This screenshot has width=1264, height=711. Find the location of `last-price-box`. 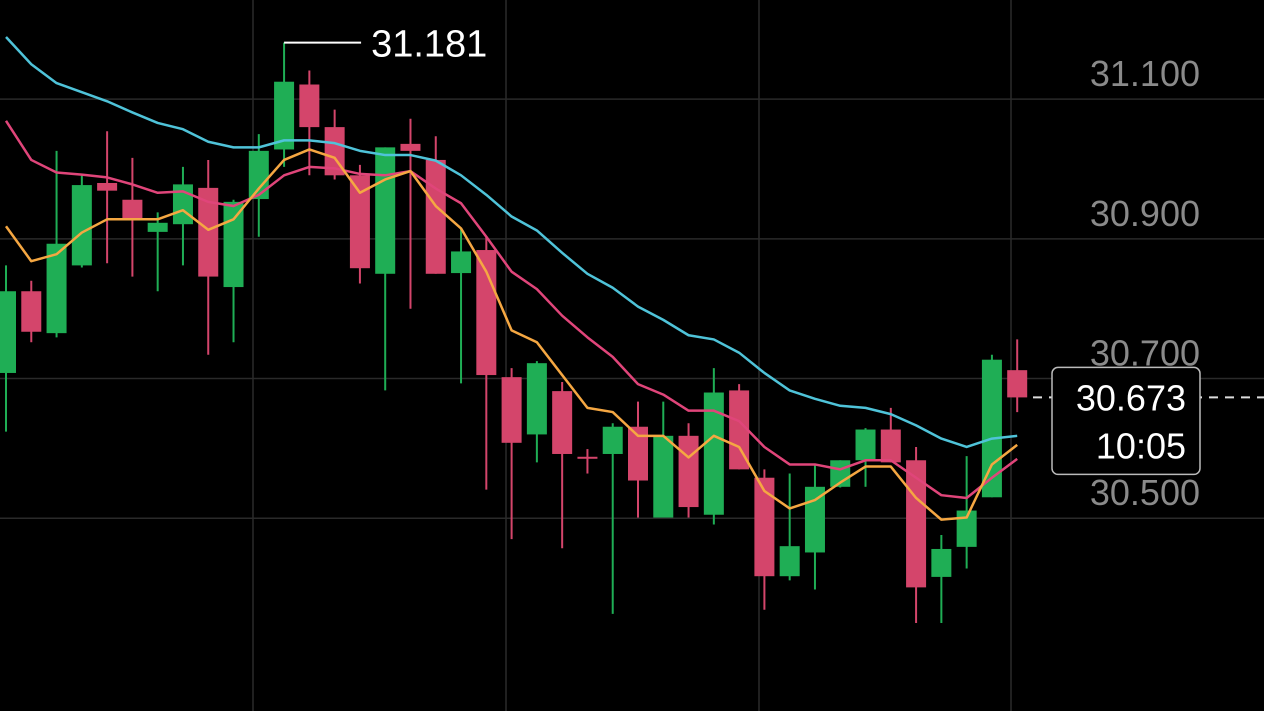

last-price-box is located at coordinates (1126, 421).